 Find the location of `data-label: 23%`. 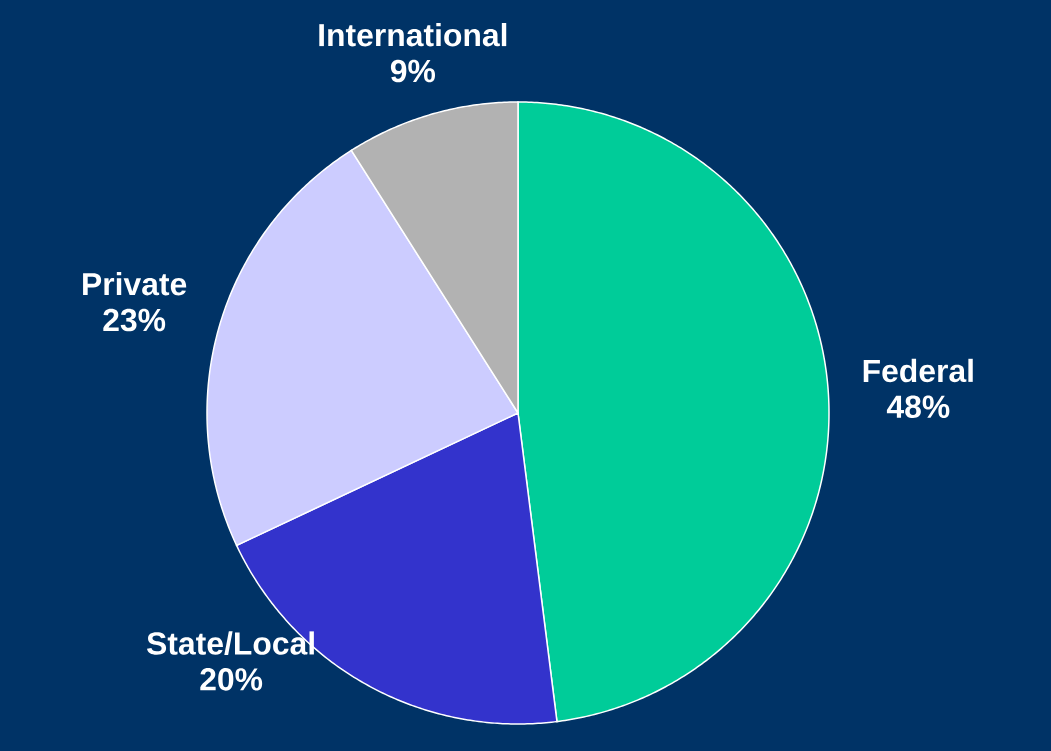

data-label: 23% is located at coordinates (134, 320).